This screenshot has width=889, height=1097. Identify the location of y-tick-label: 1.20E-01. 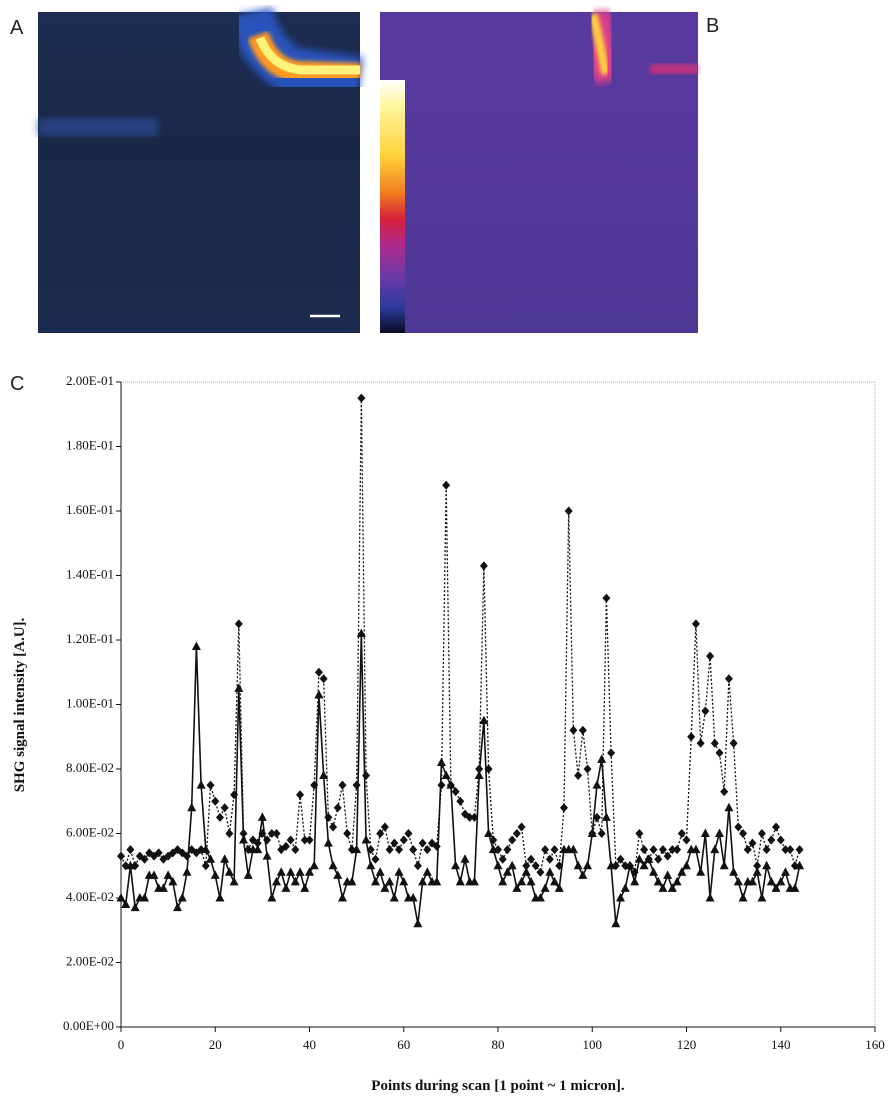
(90, 638).